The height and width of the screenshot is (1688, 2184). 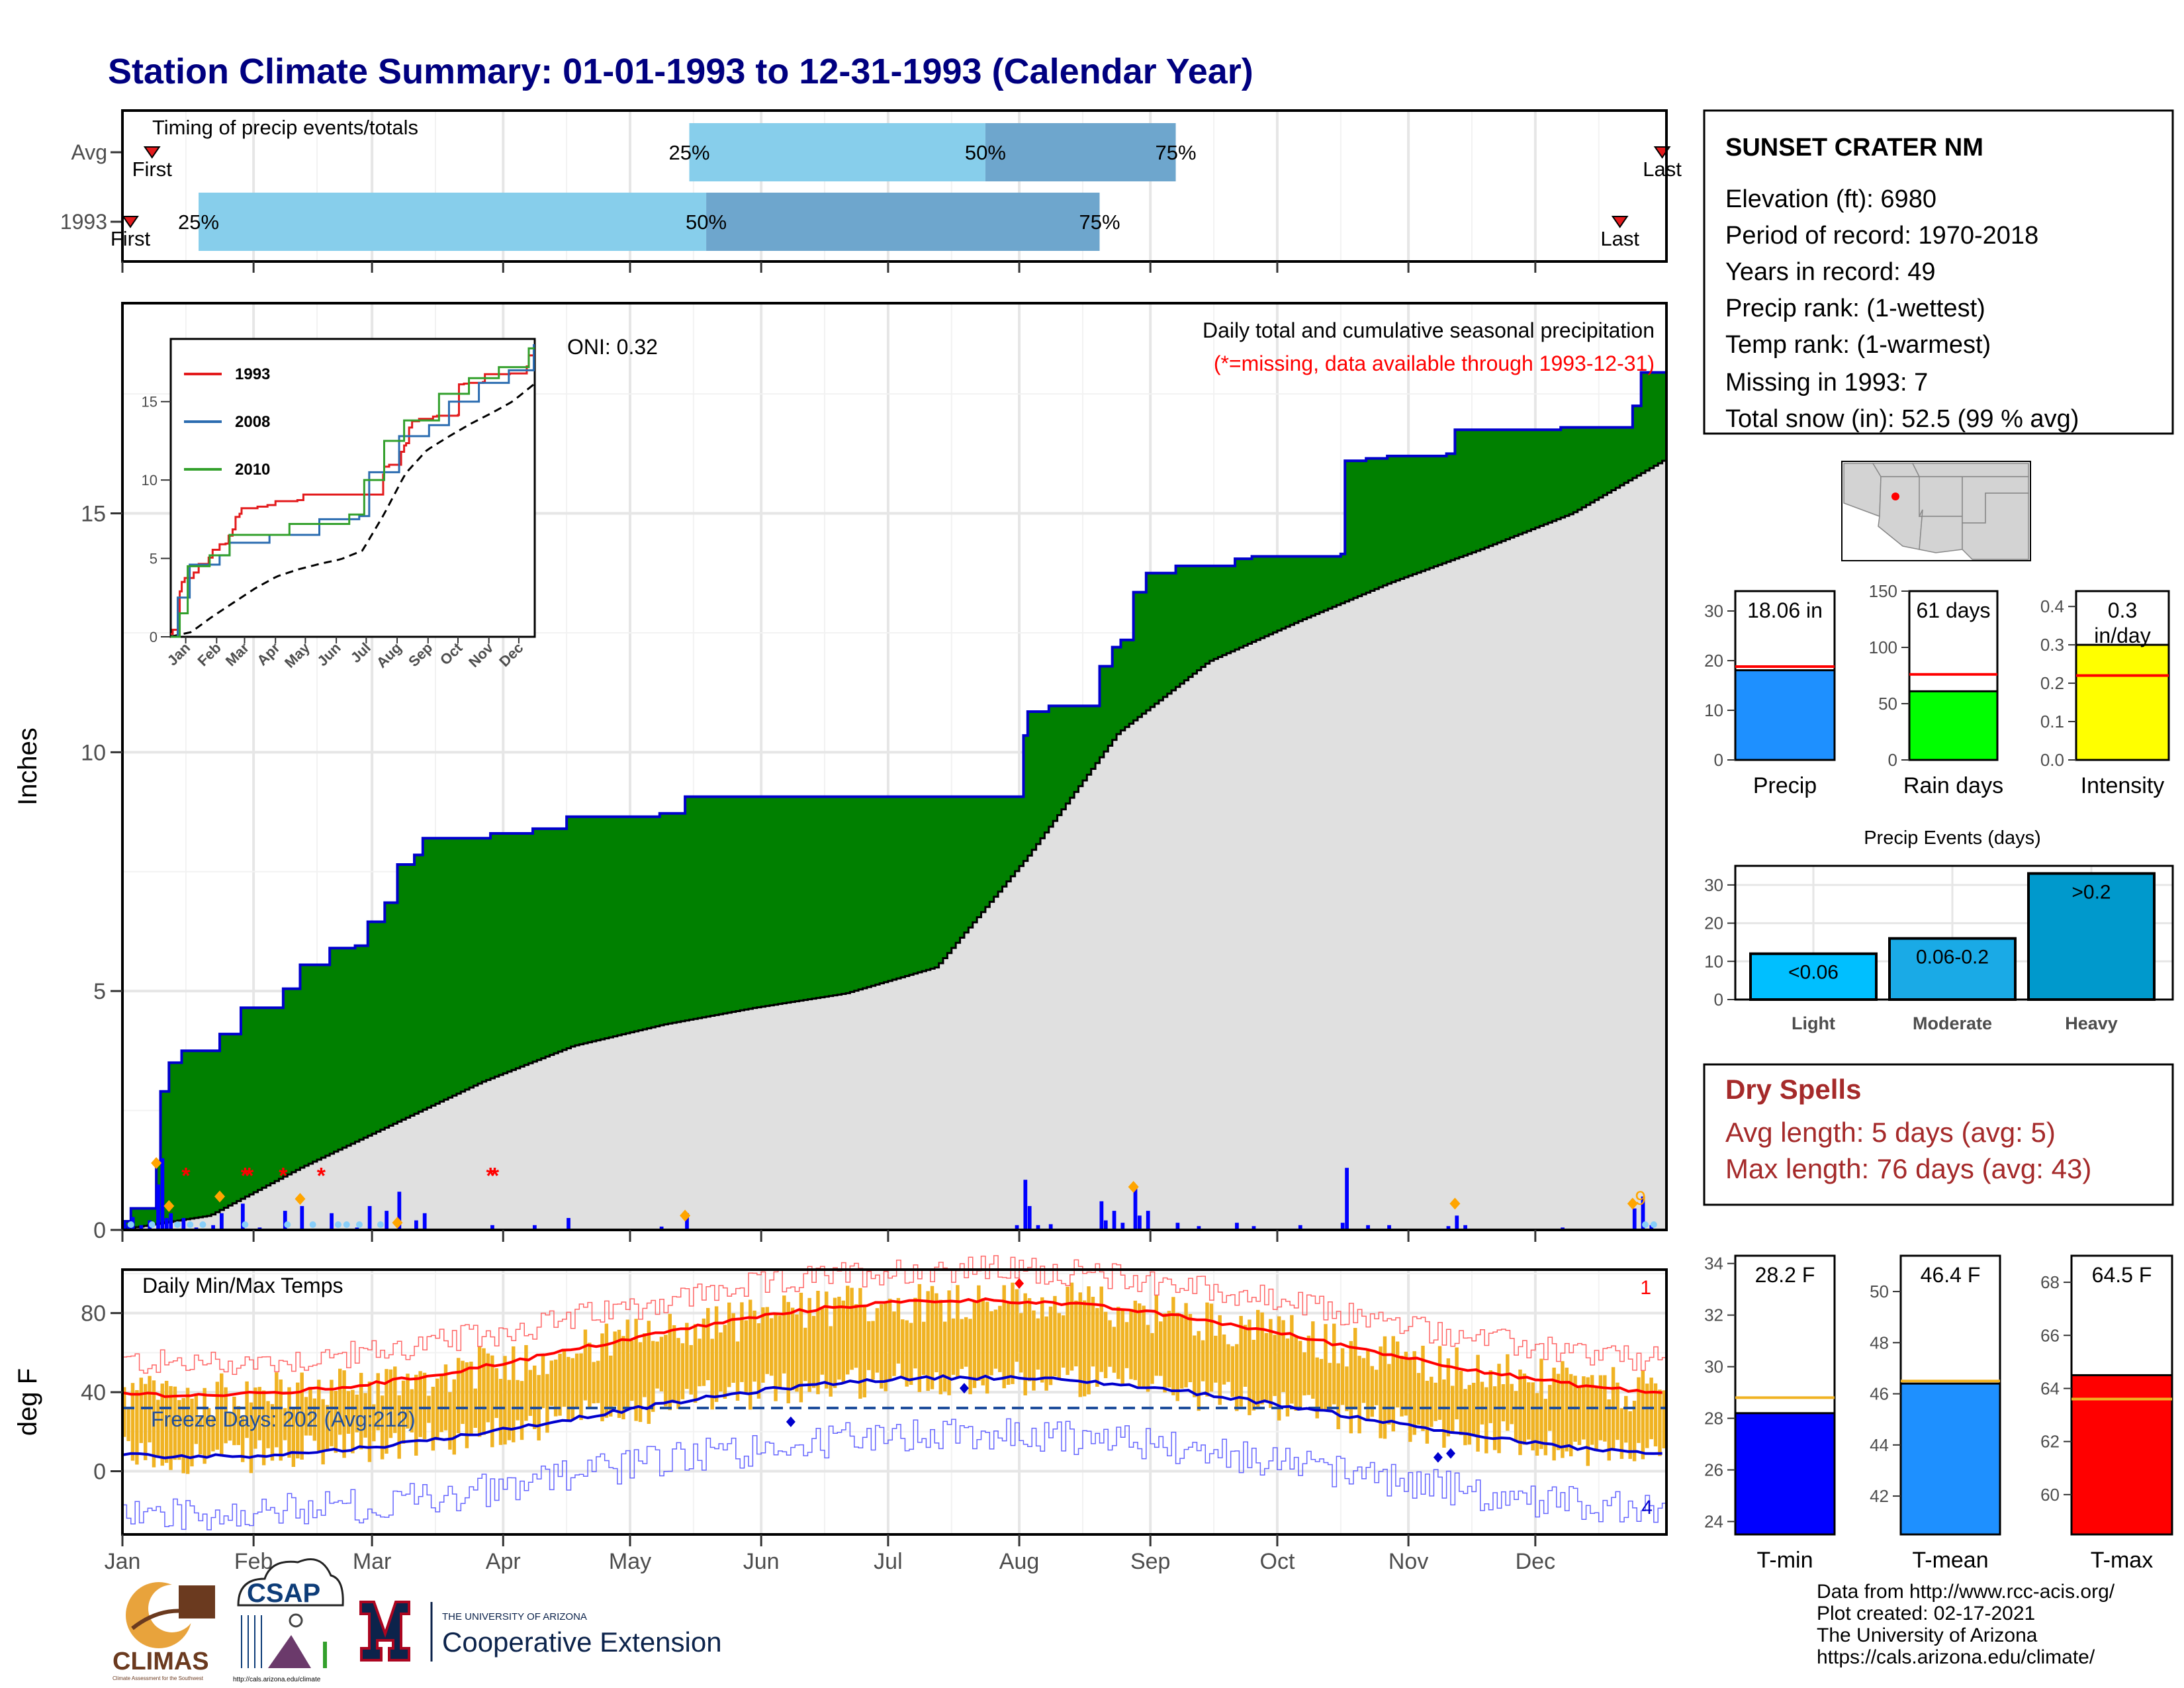 What do you see at coordinates (491, 1175) in the screenshot?
I see `missing-data-marker: *` at bounding box center [491, 1175].